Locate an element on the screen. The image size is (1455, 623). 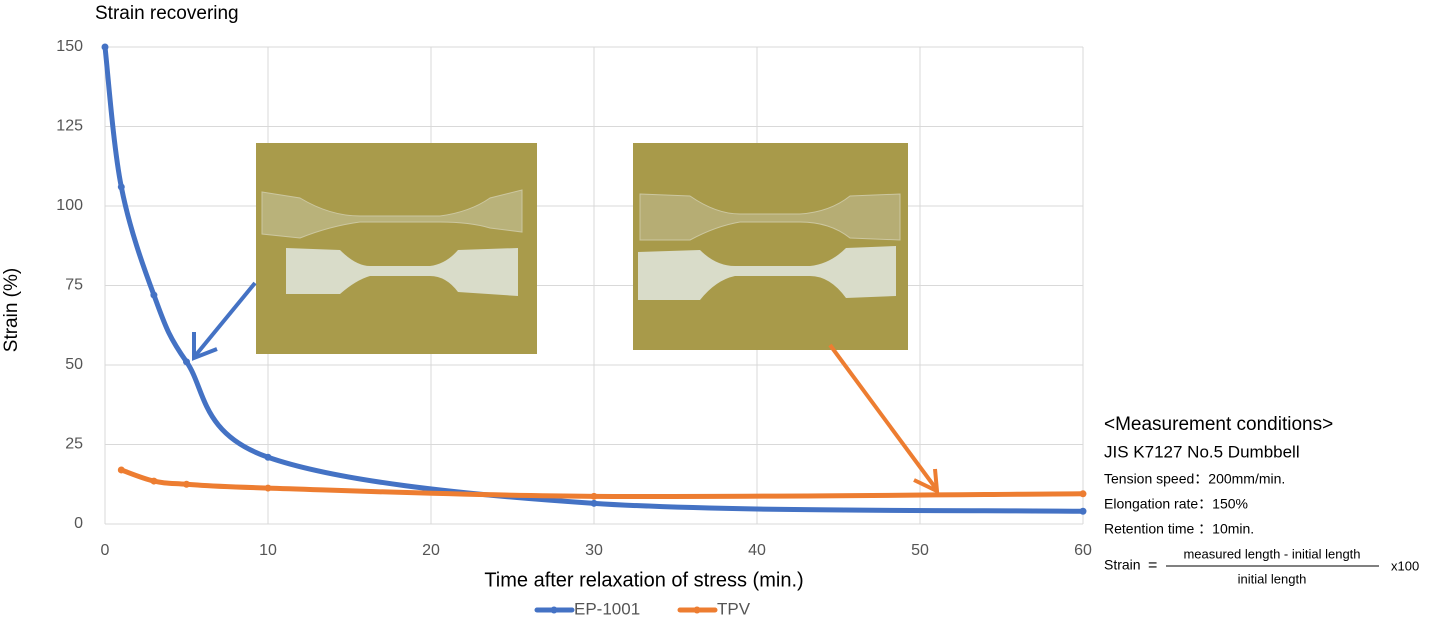
y-axis-label: Strain (%) is located at coordinates (11, 310).